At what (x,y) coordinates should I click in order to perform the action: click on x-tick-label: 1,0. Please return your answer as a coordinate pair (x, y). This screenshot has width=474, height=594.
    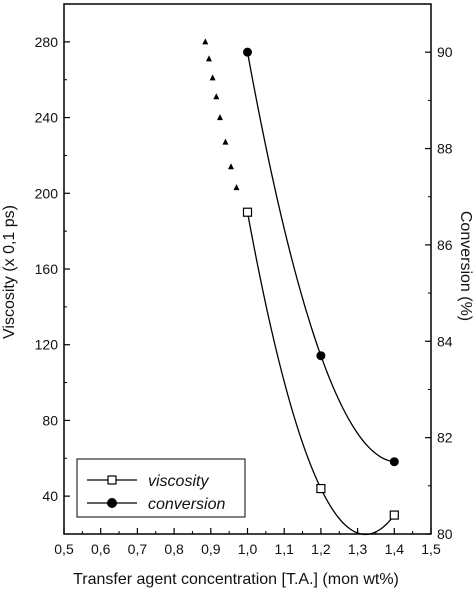
    Looking at the image, I should click on (248, 549).